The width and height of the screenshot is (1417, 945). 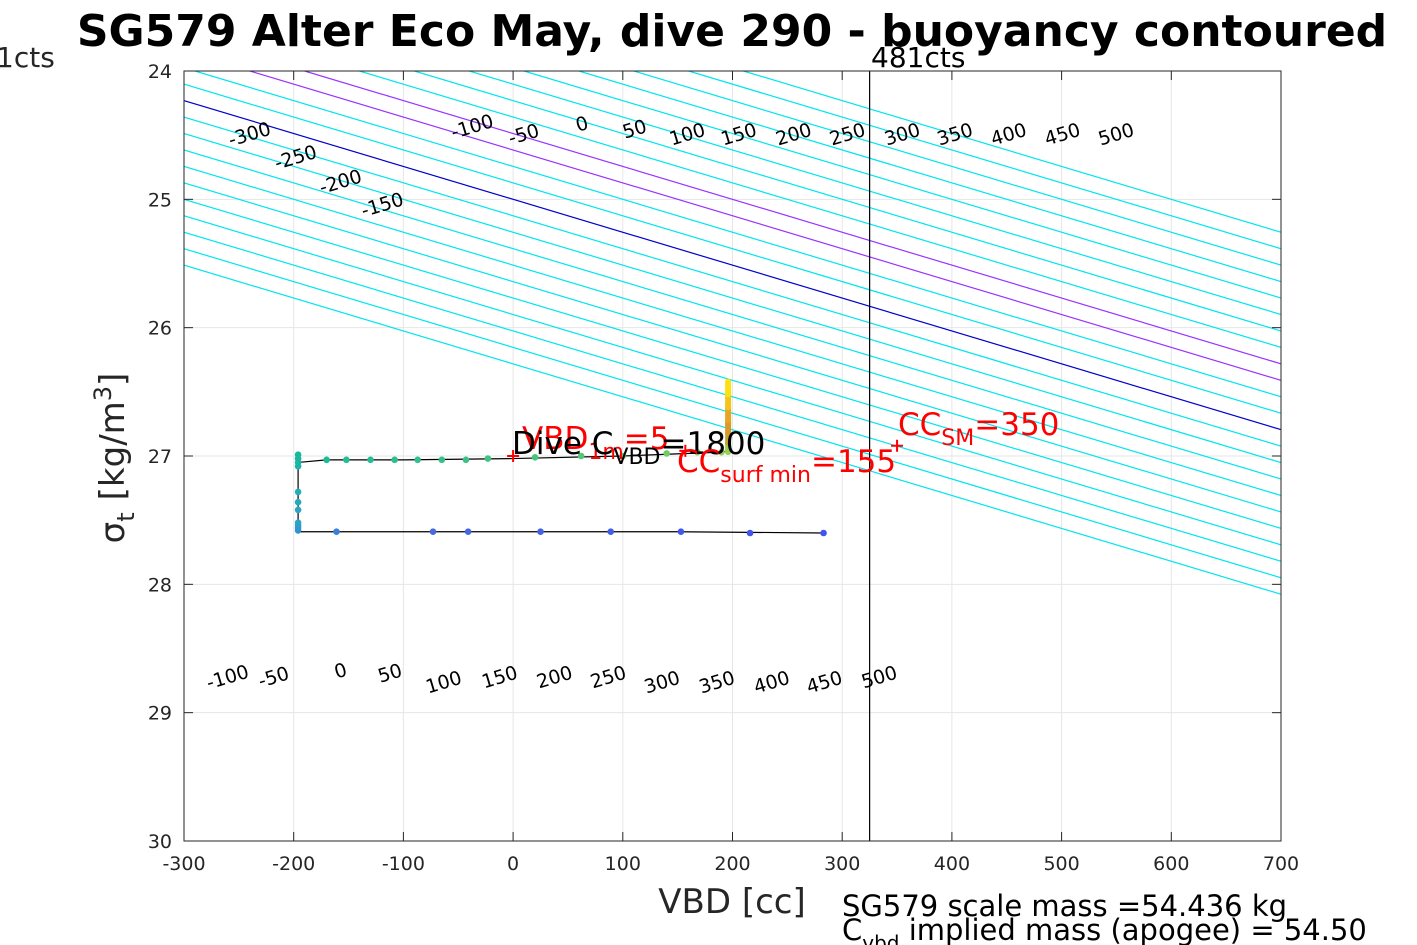 I want to click on y-tick-label: 27, so click(x=160, y=457).